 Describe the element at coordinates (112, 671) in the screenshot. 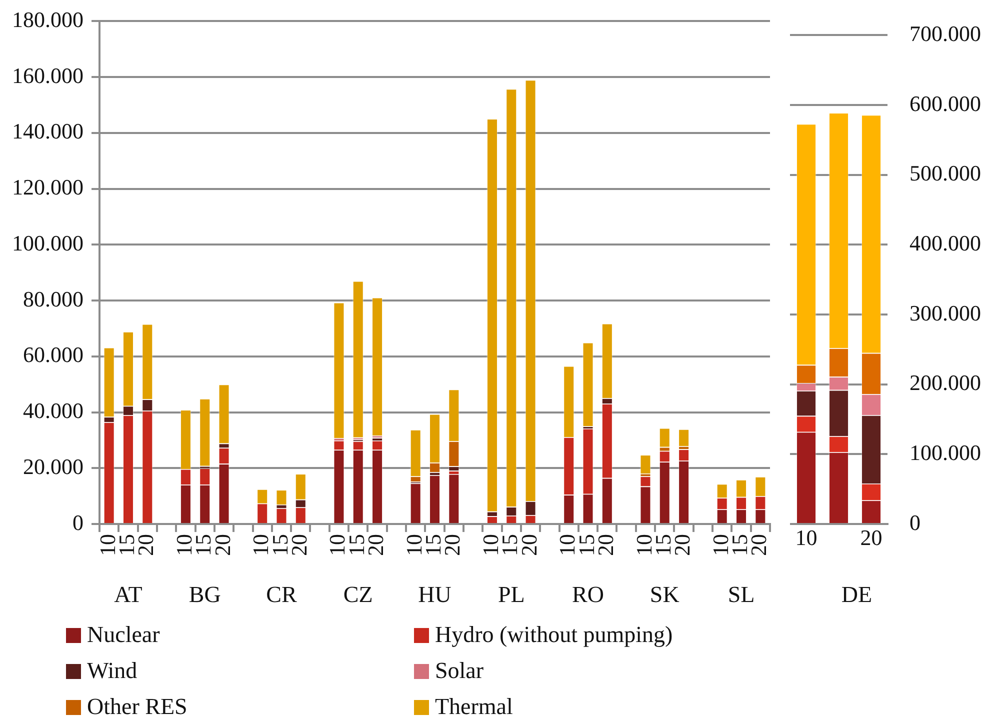

I see `legend-label: Wind` at that location.